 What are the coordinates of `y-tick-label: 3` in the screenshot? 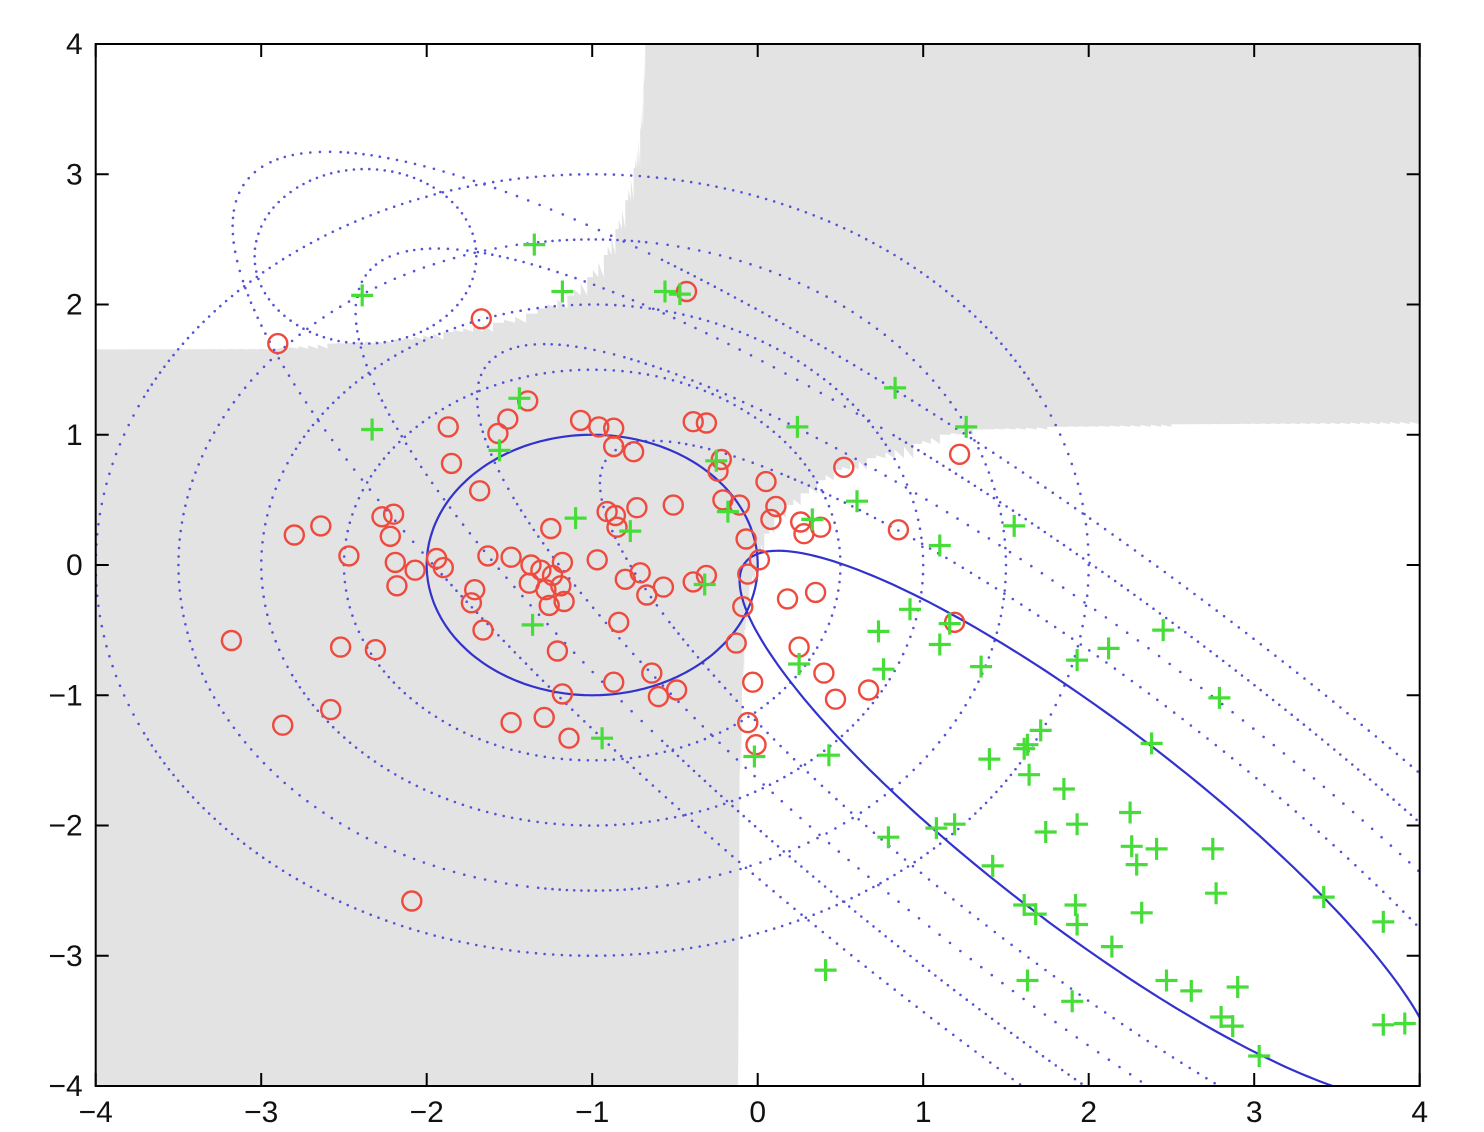 It's located at (74, 174).